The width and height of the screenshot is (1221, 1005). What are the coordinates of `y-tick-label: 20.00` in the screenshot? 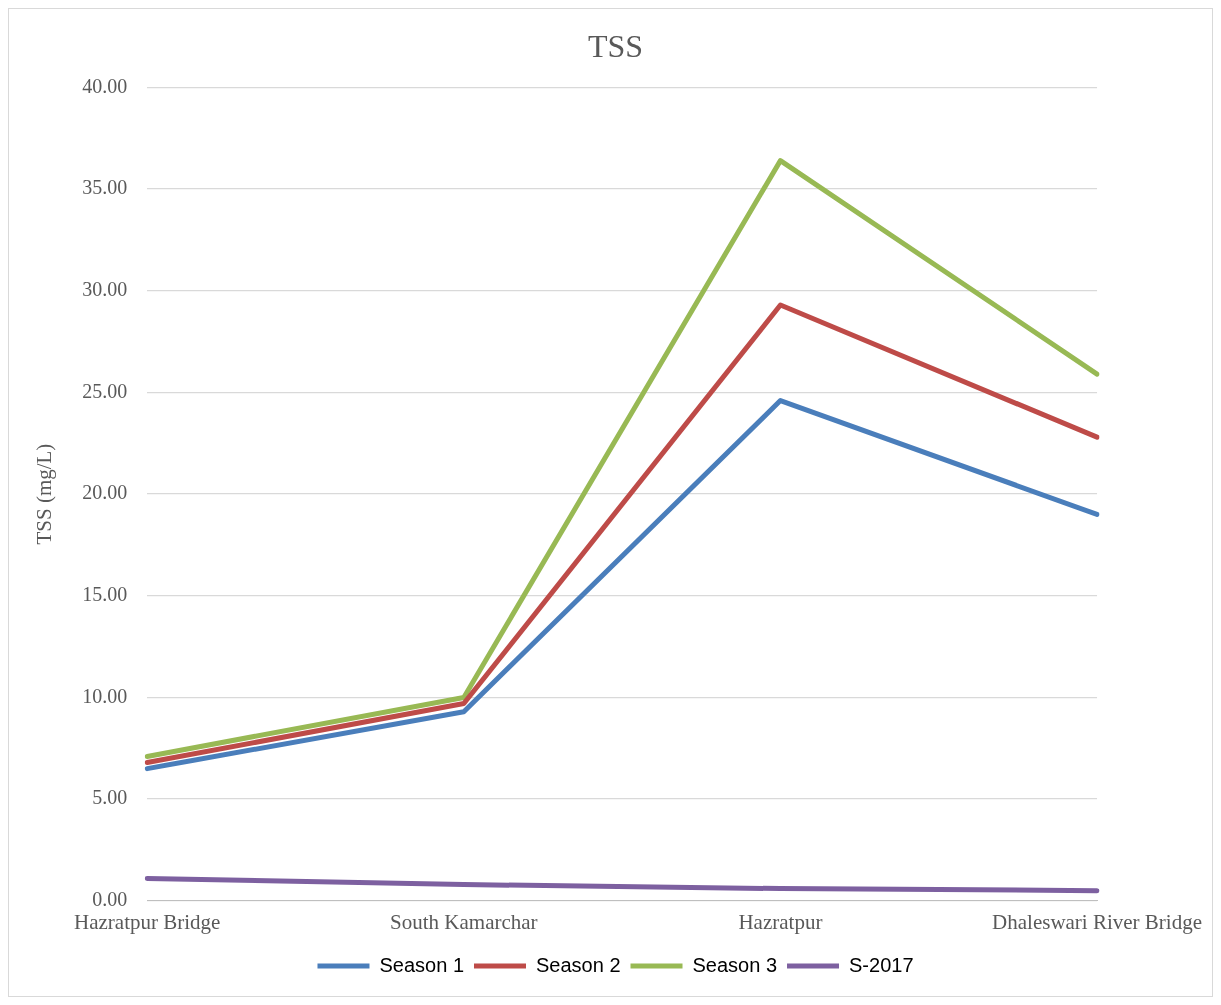 It's located at (105, 492).